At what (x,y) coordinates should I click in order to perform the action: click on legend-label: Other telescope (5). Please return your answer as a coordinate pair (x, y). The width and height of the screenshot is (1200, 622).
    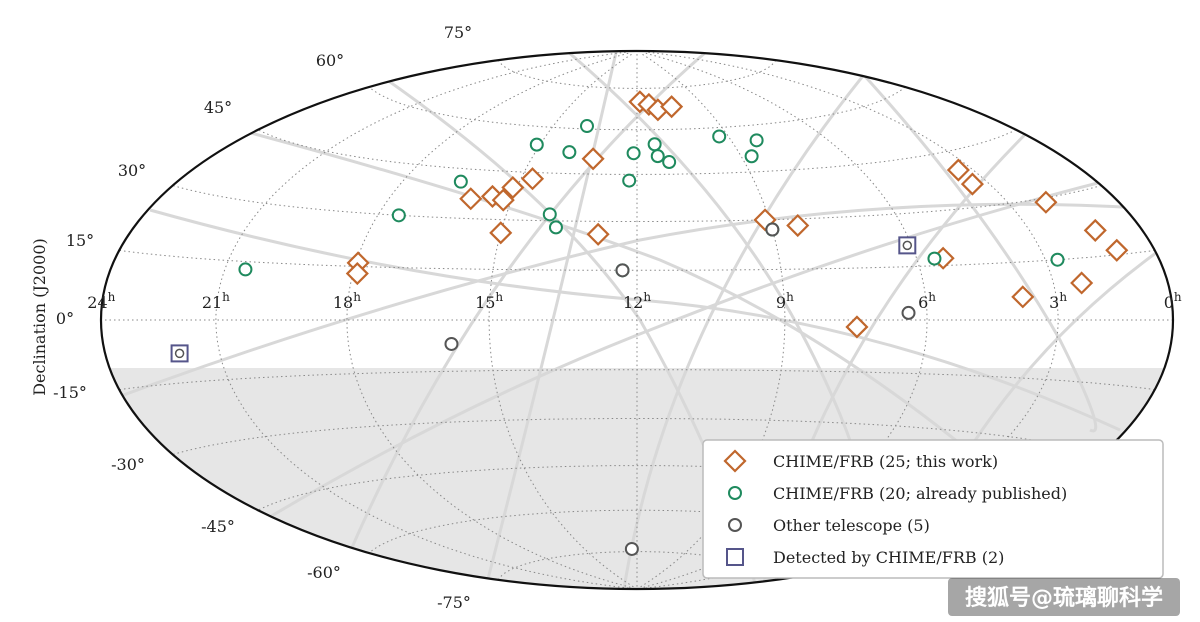
    Looking at the image, I should click on (851, 525).